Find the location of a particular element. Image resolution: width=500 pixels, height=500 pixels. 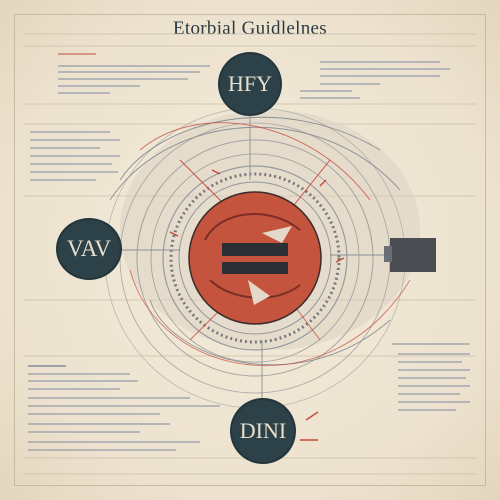

node-dini: DINI is located at coordinates (263, 431).